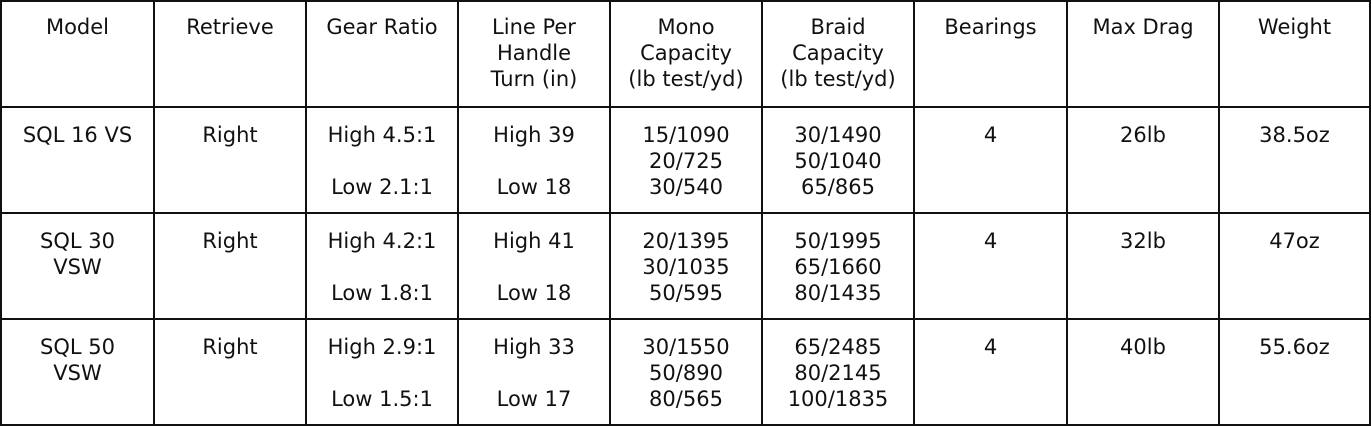  Describe the element at coordinates (230, 54) in the screenshot. I see `header-retrieve: Retrieve` at that location.